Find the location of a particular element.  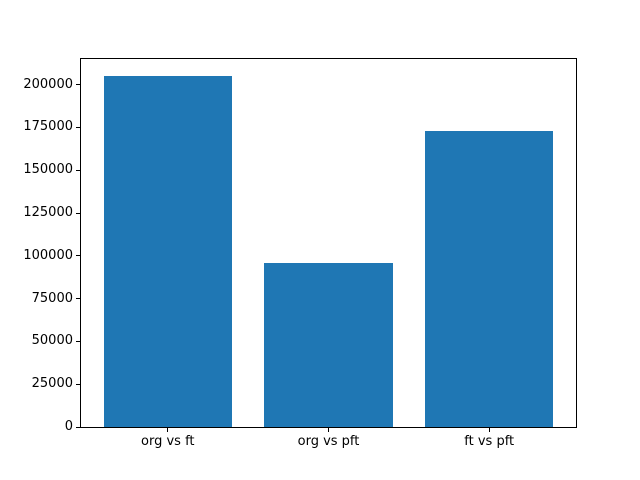

bar-org-vs-ft is located at coordinates (168, 251).